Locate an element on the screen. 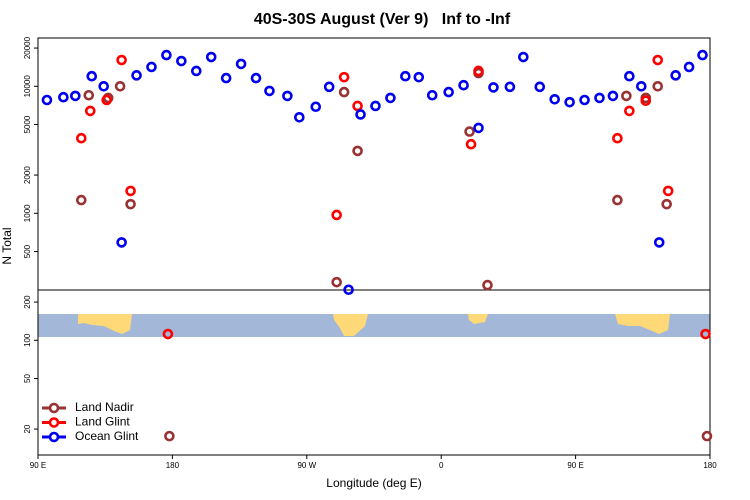  x-tick-label: 0 is located at coordinates (441, 465).